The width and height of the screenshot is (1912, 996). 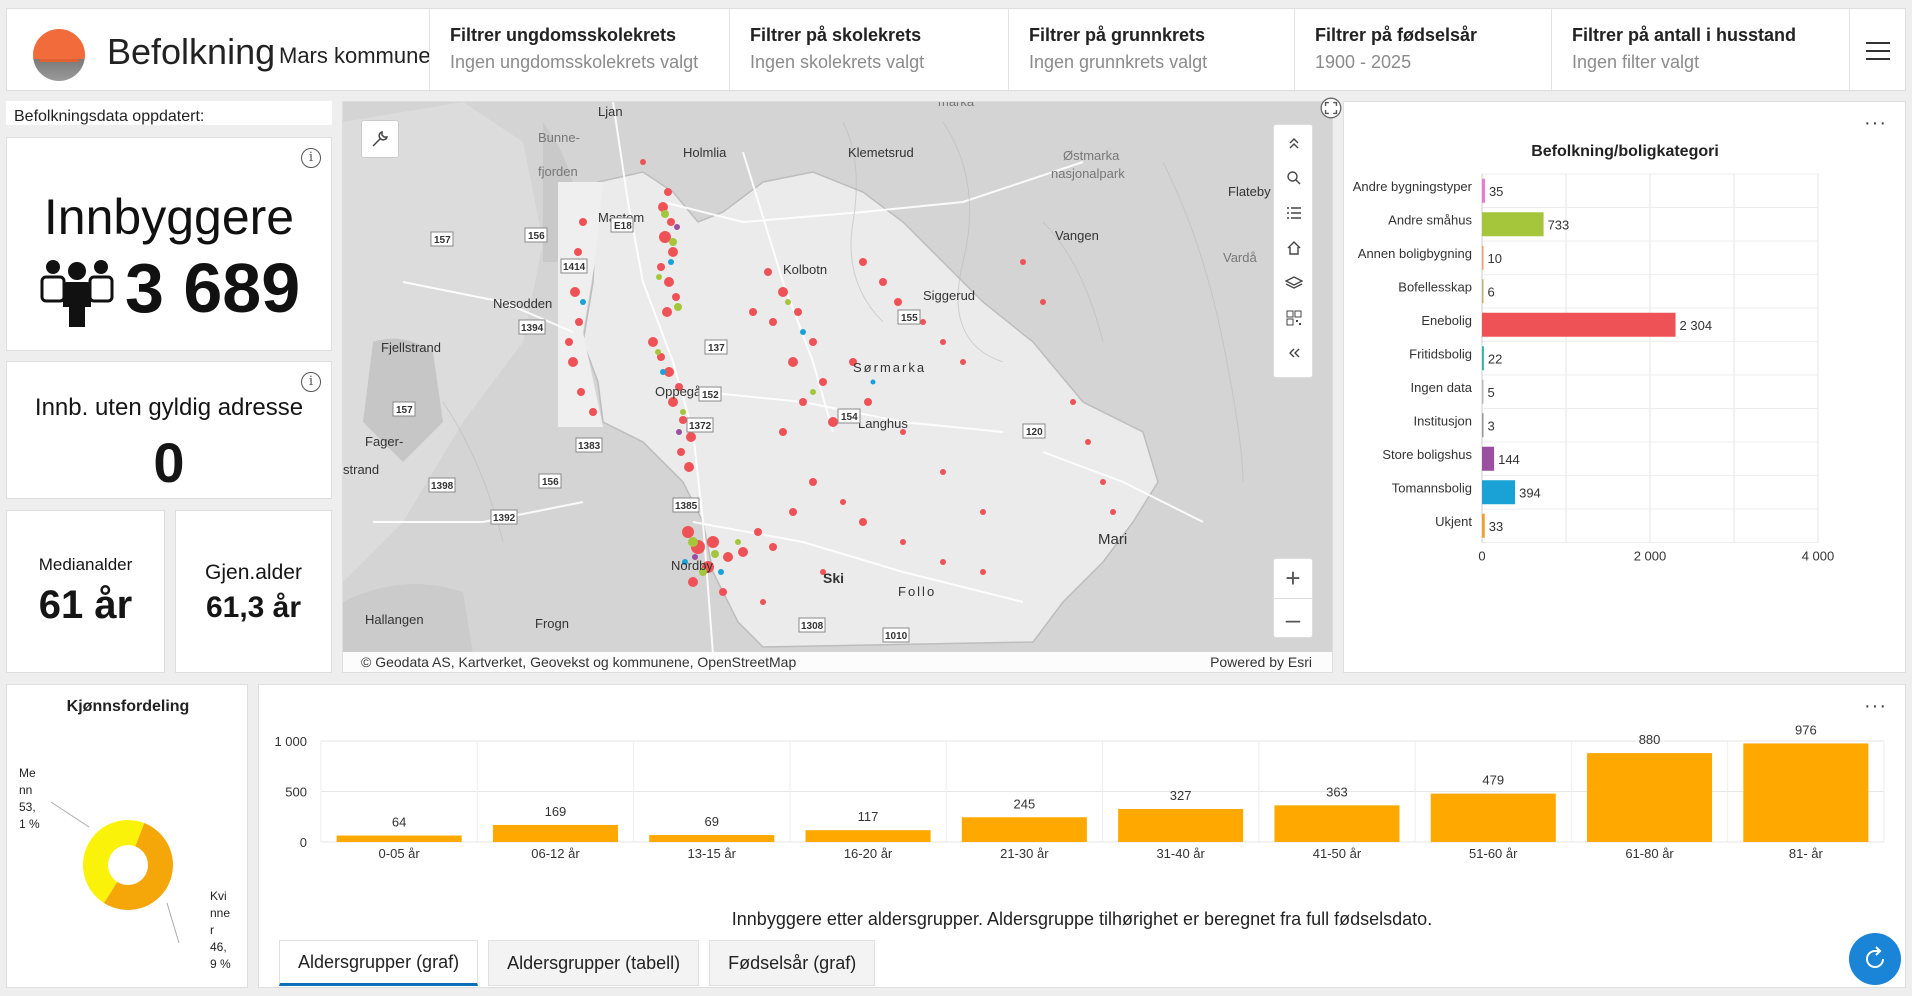 I want to click on category-label: Ukjent, so click(x=1453, y=521).